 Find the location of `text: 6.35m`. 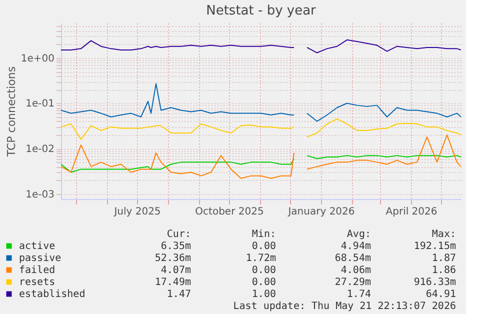

text: 6.35m is located at coordinates (175, 246).